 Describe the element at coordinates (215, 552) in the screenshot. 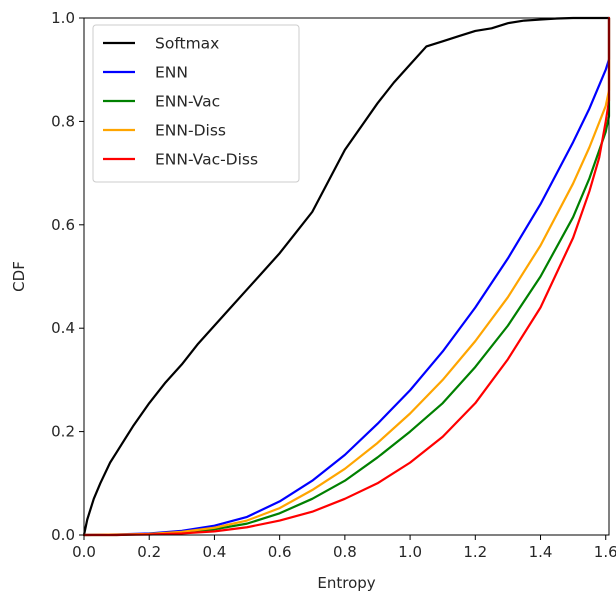

I see `x-tick-label: 0.4` at that location.